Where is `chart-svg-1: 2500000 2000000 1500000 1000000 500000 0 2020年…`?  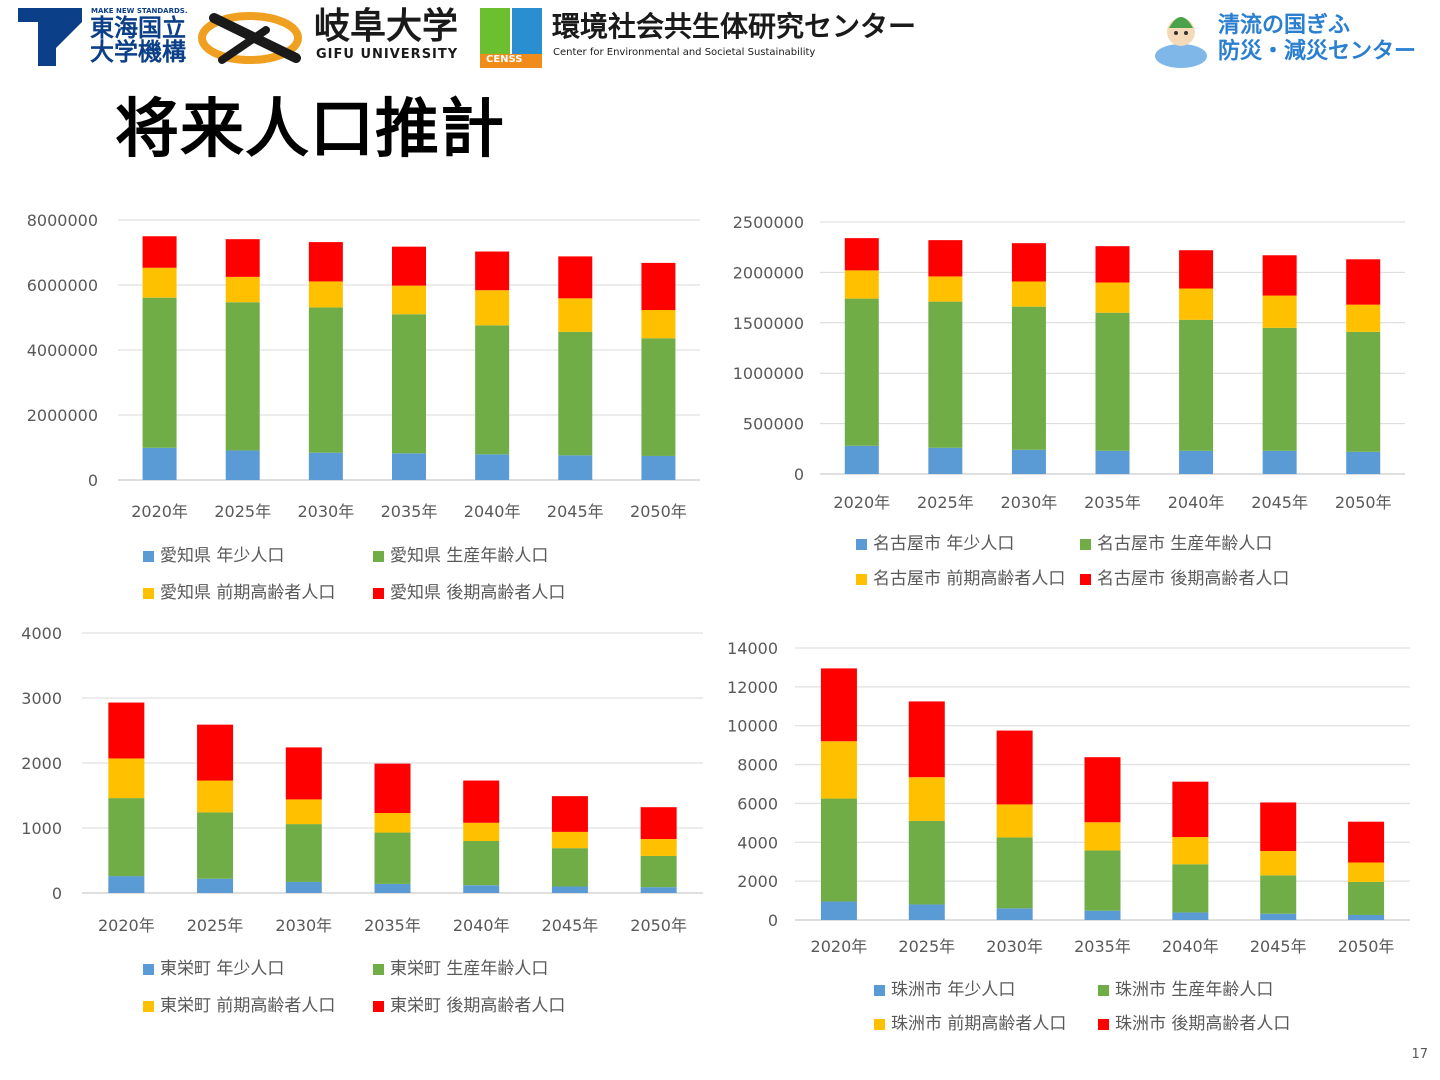 chart-svg-1: 2500000 2000000 1500000 1000000 500000 0 2020年… is located at coordinates (1069, 362).